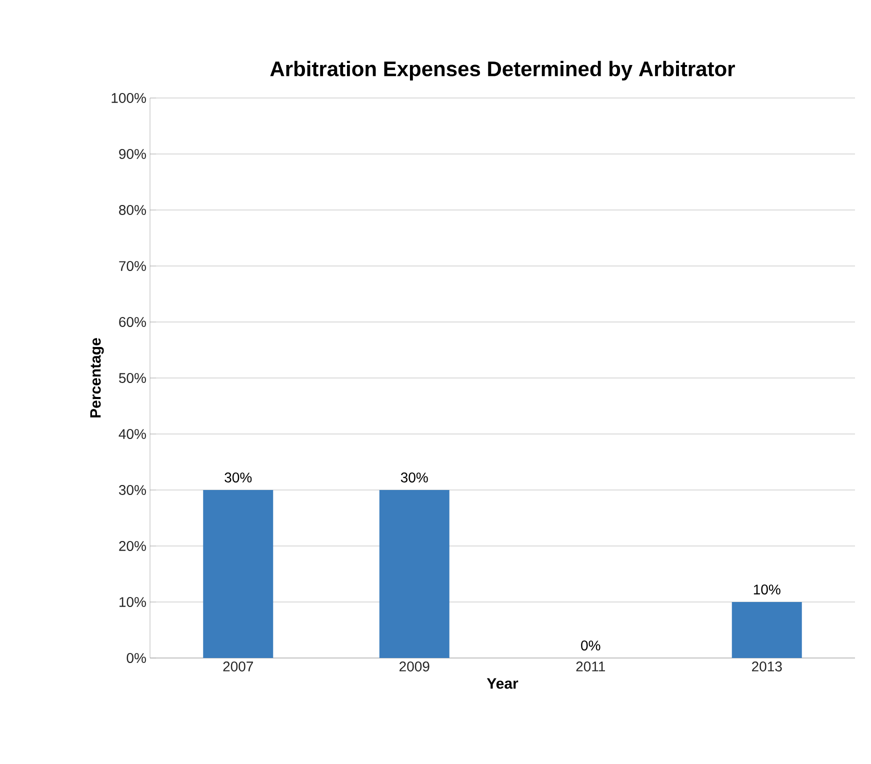 This screenshot has height=764, width=871. I want to click on y-tick-label: 20%, so click(132, 546).